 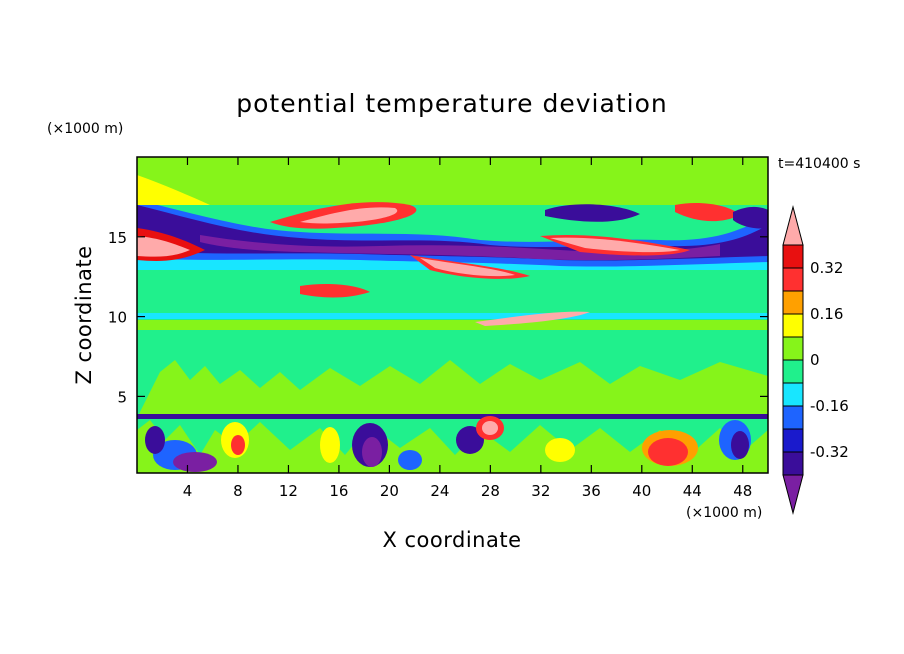 What do you see at coordinates (532, 318) in the screenshot?
I see `field-pink-thin` at bounding box center [532, 318].